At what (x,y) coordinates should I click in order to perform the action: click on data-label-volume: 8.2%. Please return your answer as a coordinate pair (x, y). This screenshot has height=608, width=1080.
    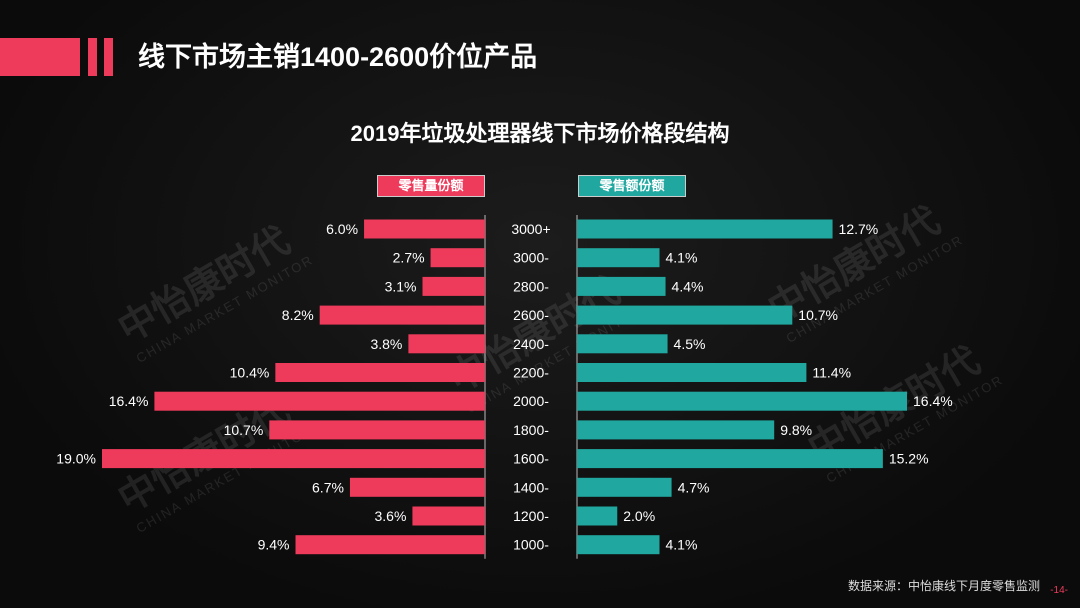
    Looking at the image, I should click on (298, 315).